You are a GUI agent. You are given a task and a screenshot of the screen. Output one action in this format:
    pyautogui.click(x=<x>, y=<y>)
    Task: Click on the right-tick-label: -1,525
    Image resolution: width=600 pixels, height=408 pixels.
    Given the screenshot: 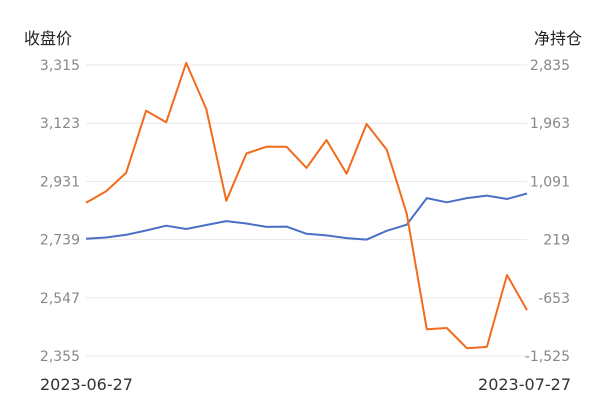 What is the action you would take?
    pyautogui.click(x=547, y=357)
    